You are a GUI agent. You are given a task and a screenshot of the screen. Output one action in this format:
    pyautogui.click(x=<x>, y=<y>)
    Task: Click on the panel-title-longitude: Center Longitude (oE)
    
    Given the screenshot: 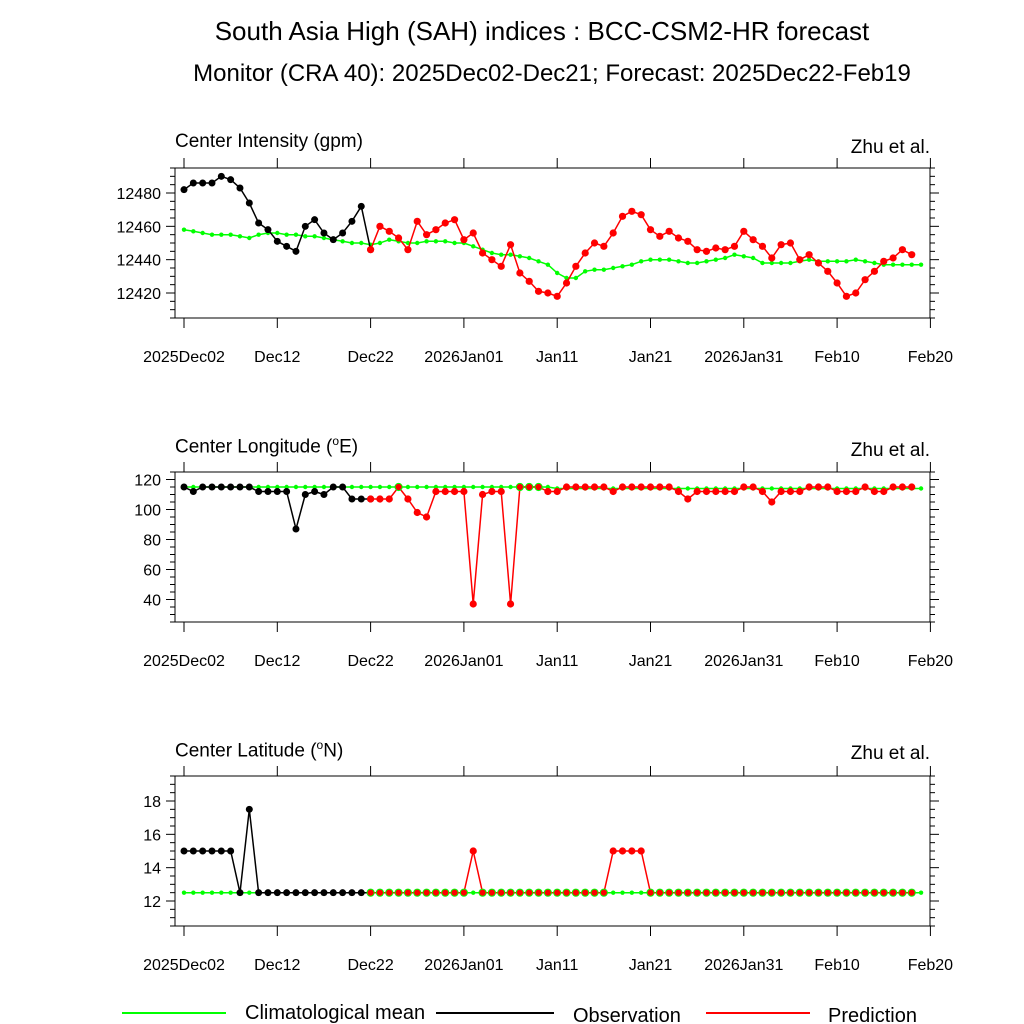 What is the action you would take?
    pyautogui.click(x=267, y=446)
    